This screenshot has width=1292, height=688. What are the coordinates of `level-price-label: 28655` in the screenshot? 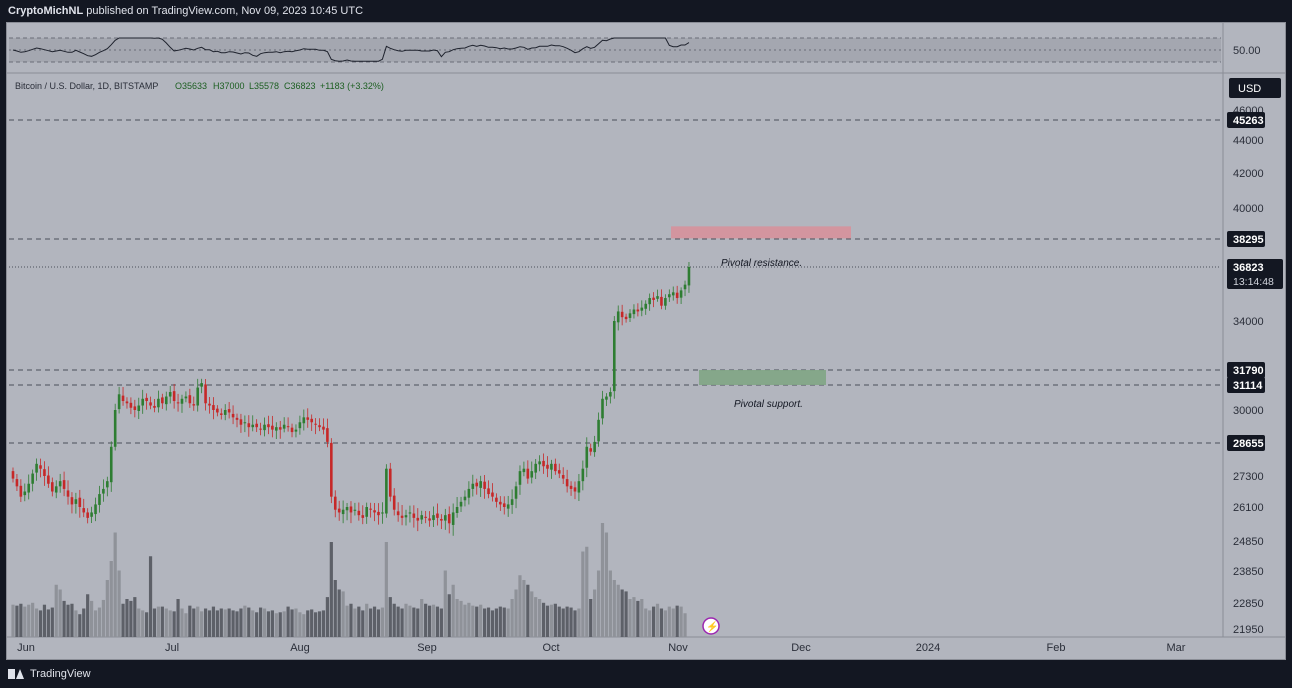 It's located at (1246, 443).